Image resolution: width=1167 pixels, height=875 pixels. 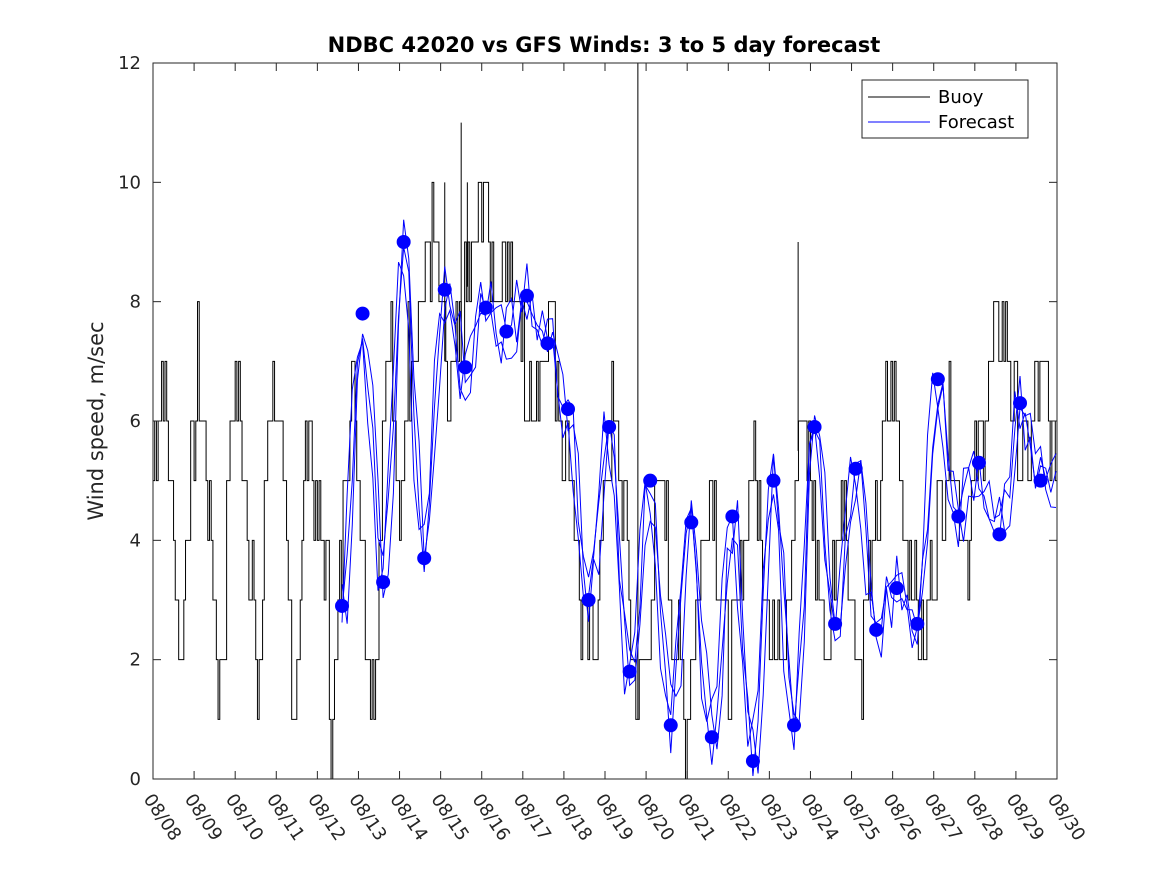 I want to click on y-tick-label: 12, so click(x=129, y=63).